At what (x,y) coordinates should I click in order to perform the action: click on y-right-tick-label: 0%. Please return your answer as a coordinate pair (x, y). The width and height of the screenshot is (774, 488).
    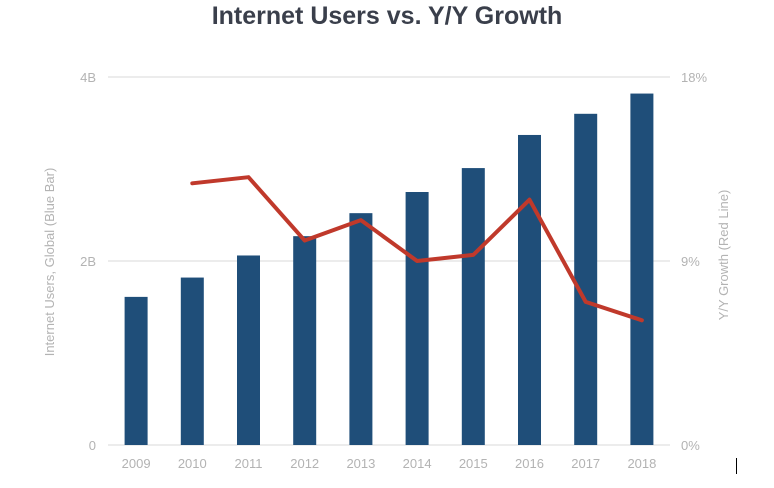
    Looking at the image, I should click on (690, 445).